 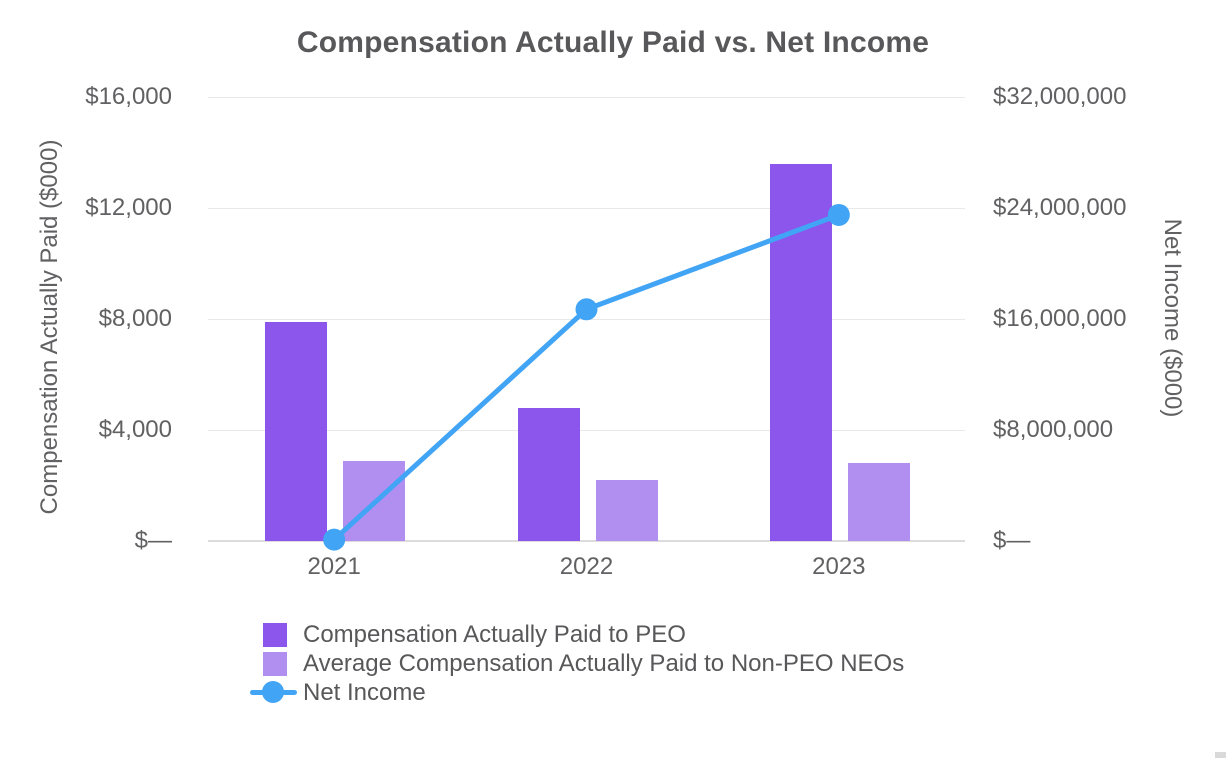 What do you see at coordinates (135, 429) in the screenshot?
I see `y-axis-tick-left: $4,000` at bounding box center [135, 429].